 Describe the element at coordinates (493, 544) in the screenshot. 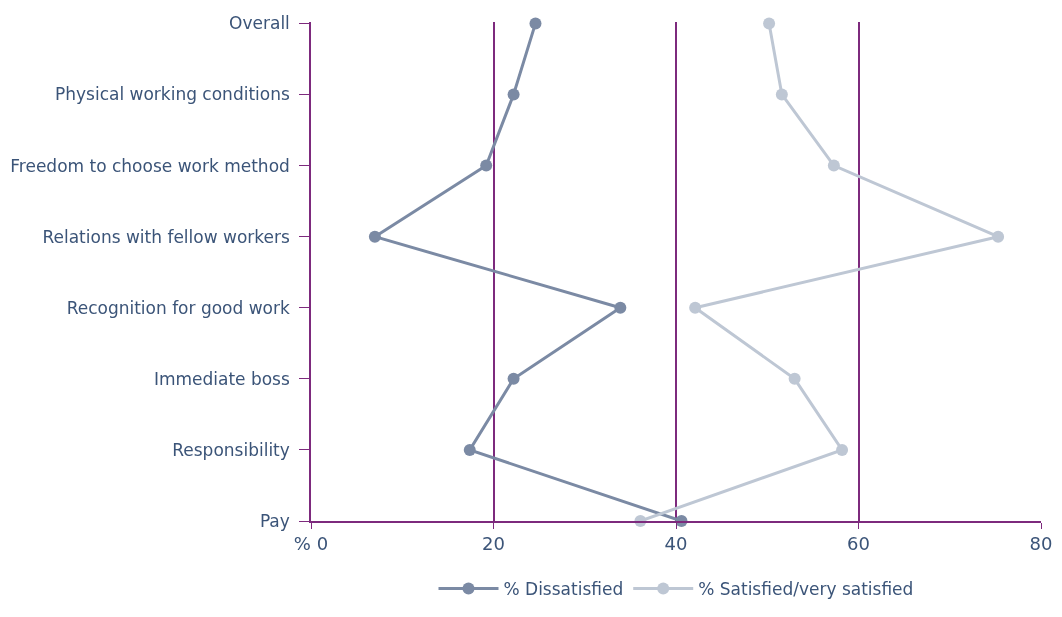

I see `x-tick-label: 20` at that location.